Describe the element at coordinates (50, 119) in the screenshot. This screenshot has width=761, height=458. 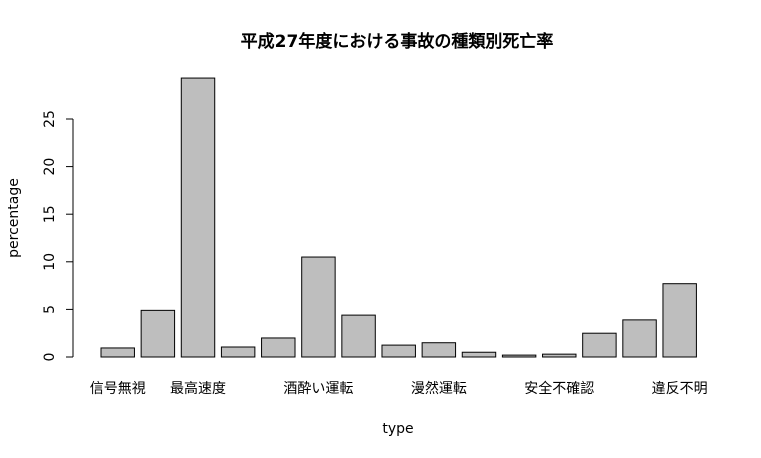
I see `y-tick-label: 25` at that location.